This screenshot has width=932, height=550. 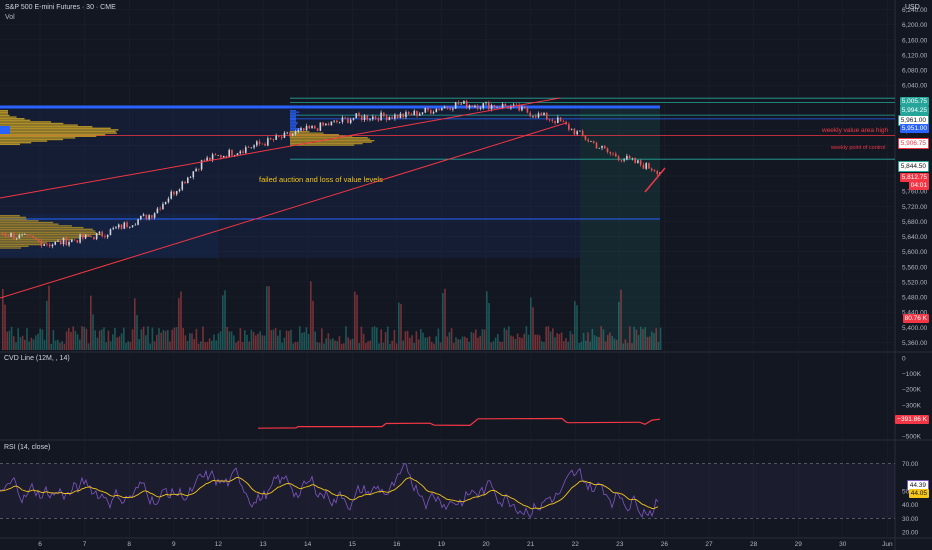 What do you see at coordinates (855, 130) in the screenshot?
I see `annotation-weekly-vah: weekly value area high` at bounding box center [855, 130].